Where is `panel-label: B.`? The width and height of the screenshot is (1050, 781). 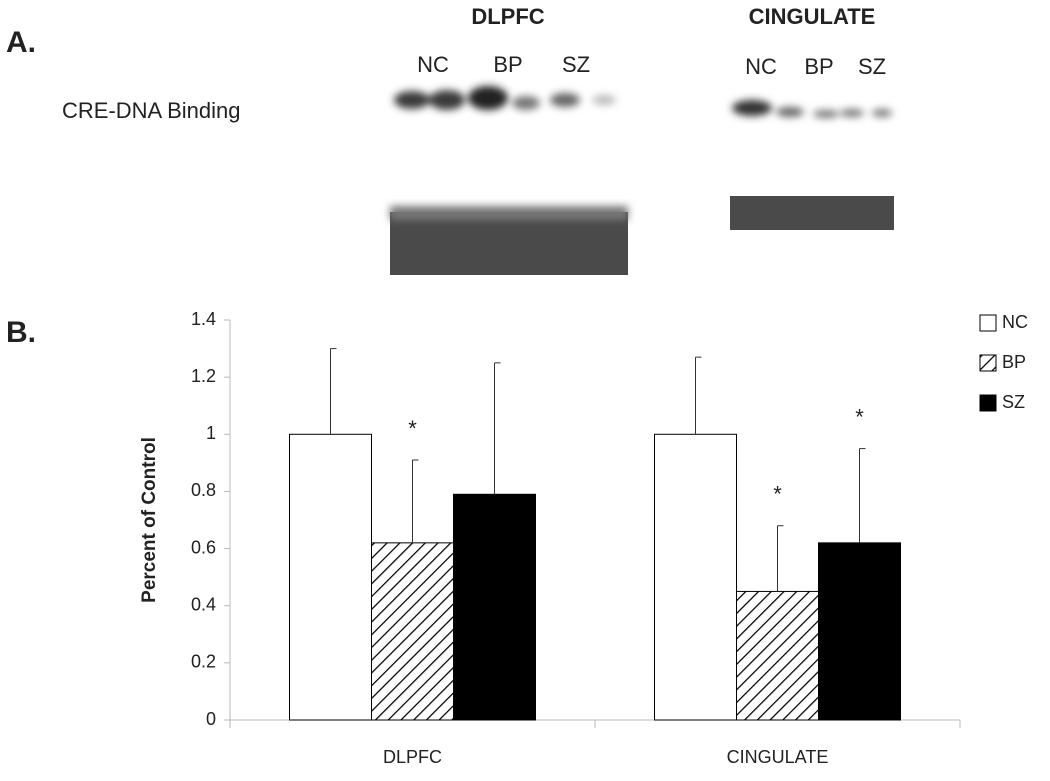
panel-label: B. is located at coordinates (21, 332).